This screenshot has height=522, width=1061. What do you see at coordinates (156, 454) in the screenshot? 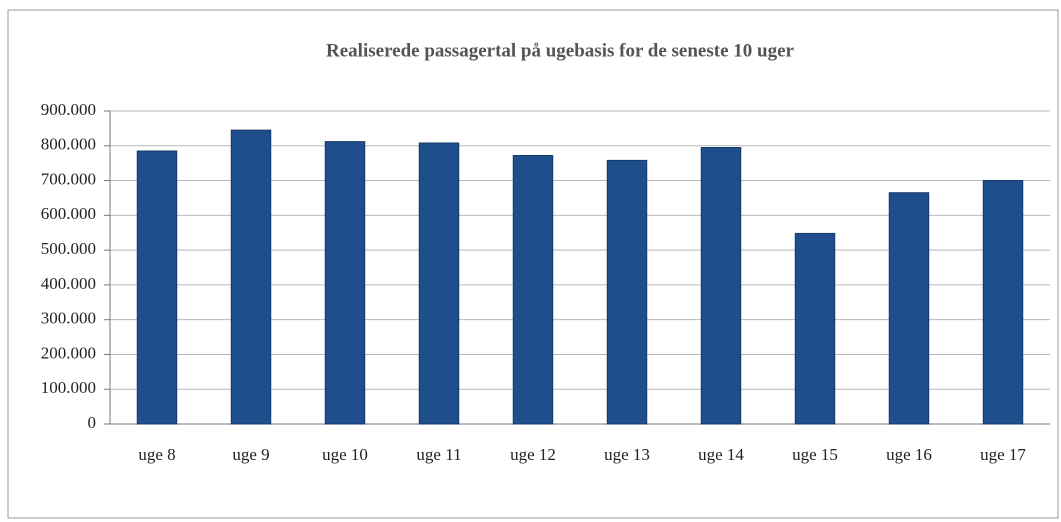
I see `x-tick-label: uge 8` at bounding box center [156, 454].